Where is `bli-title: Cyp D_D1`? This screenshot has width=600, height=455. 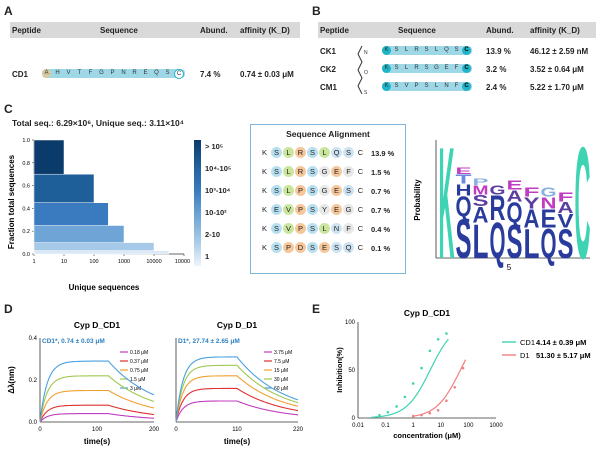 bli-title: Cyp D_D1 is located at coordinates (237, 325).